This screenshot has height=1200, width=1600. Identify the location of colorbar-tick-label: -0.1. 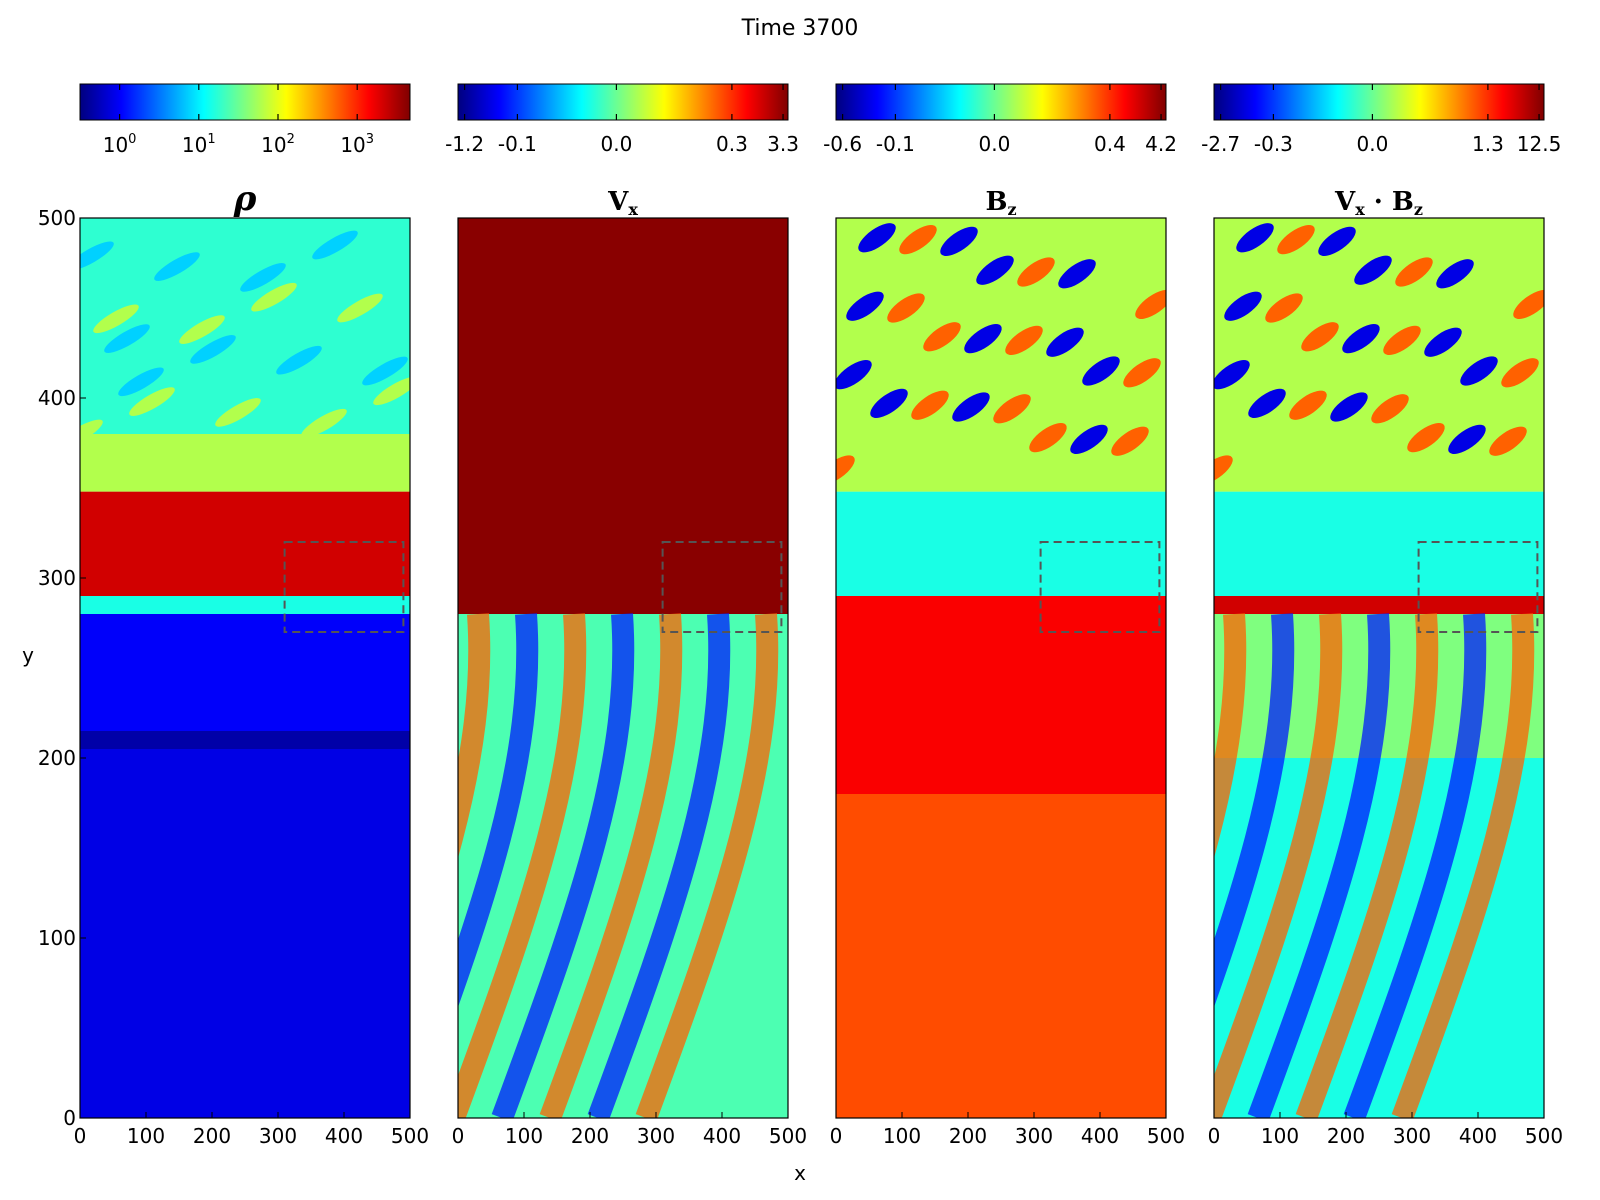
(895, 144).